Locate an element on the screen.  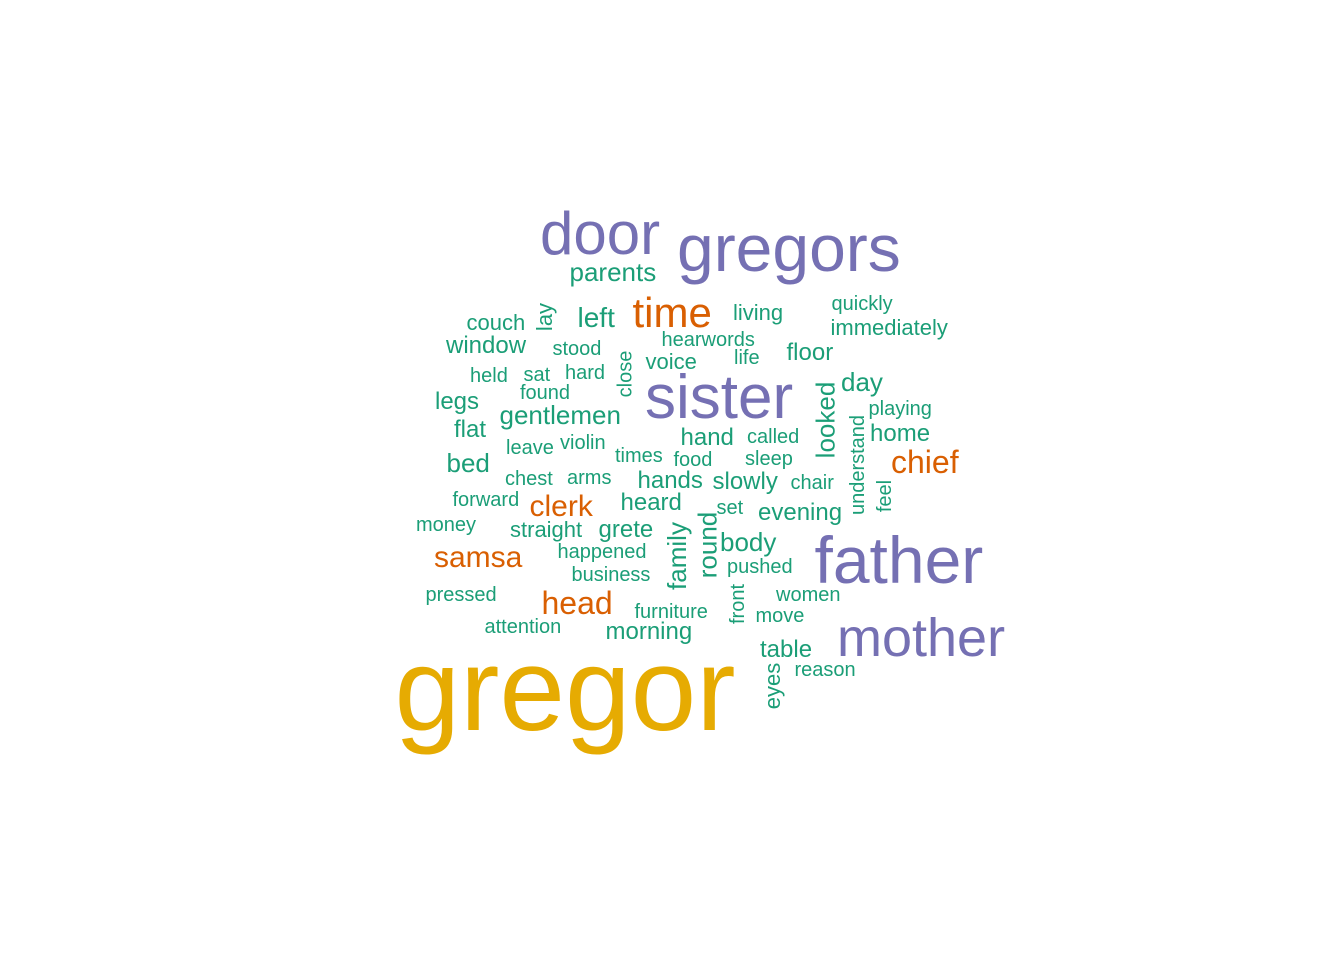
word-eyes: eyes is located at coordinates (773, 686).